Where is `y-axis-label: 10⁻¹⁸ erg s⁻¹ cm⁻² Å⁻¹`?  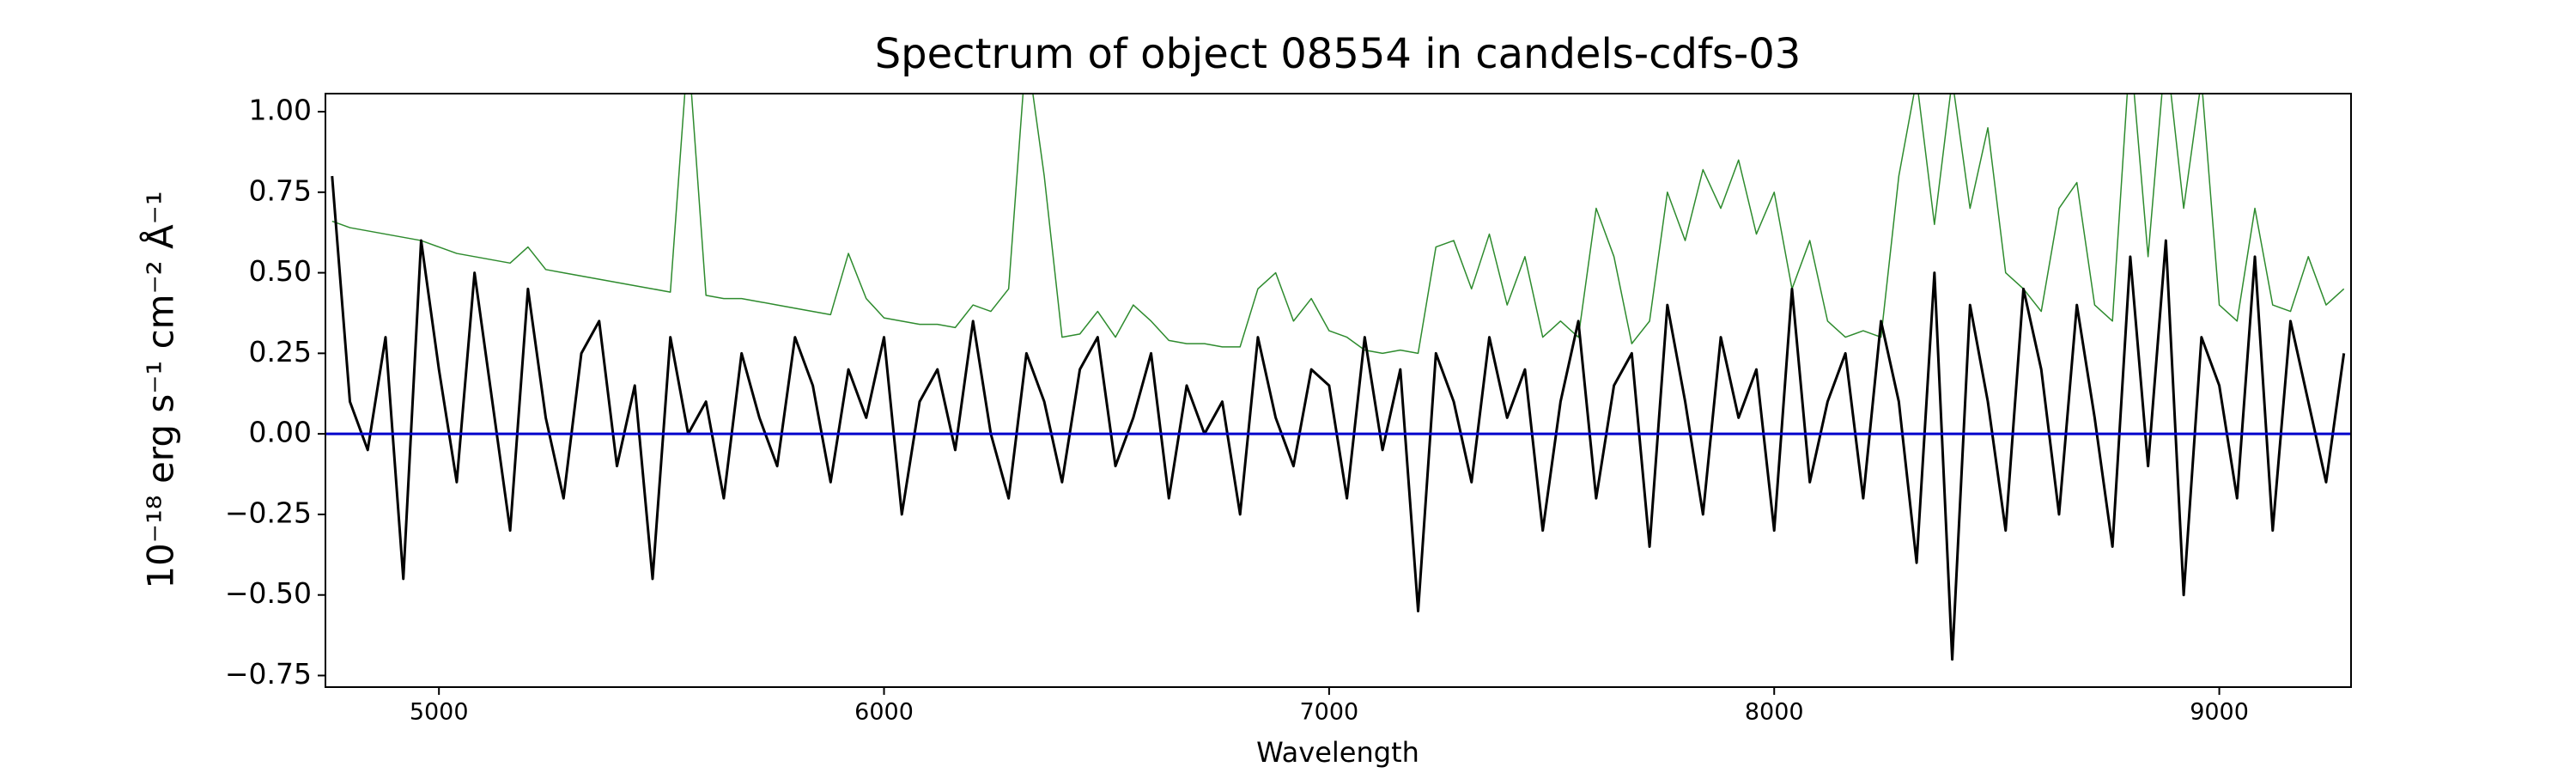
y-axis-label: 10⁻¹⁸ erg s⁻¹ cm⁻² Å⁻¹ is located at coordinates (160, 389).